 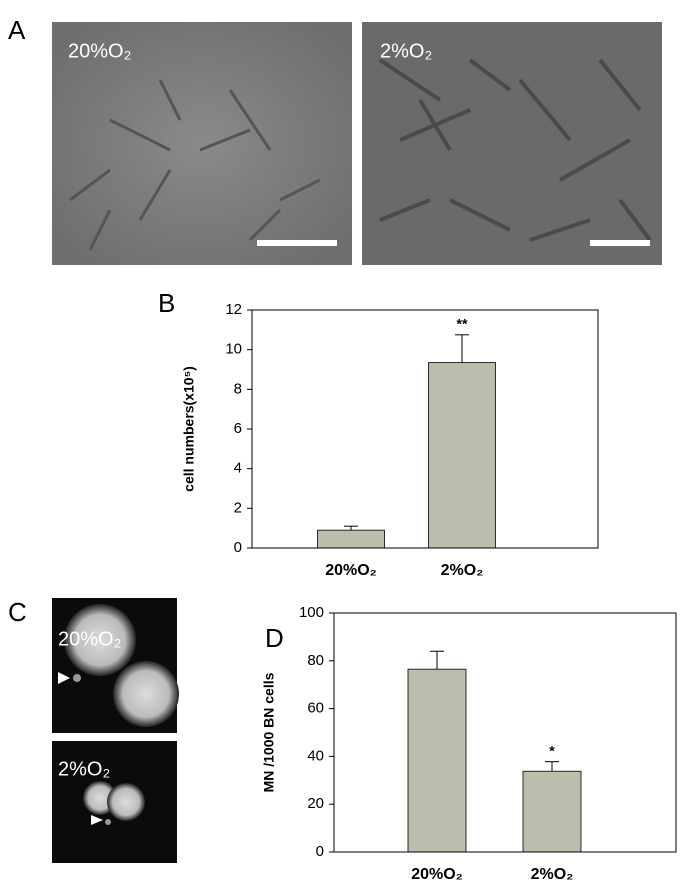 What do you see at coordinates (17, 30) in the screenshot?
I see `panel-label: A` at bounding box center [17, 30].